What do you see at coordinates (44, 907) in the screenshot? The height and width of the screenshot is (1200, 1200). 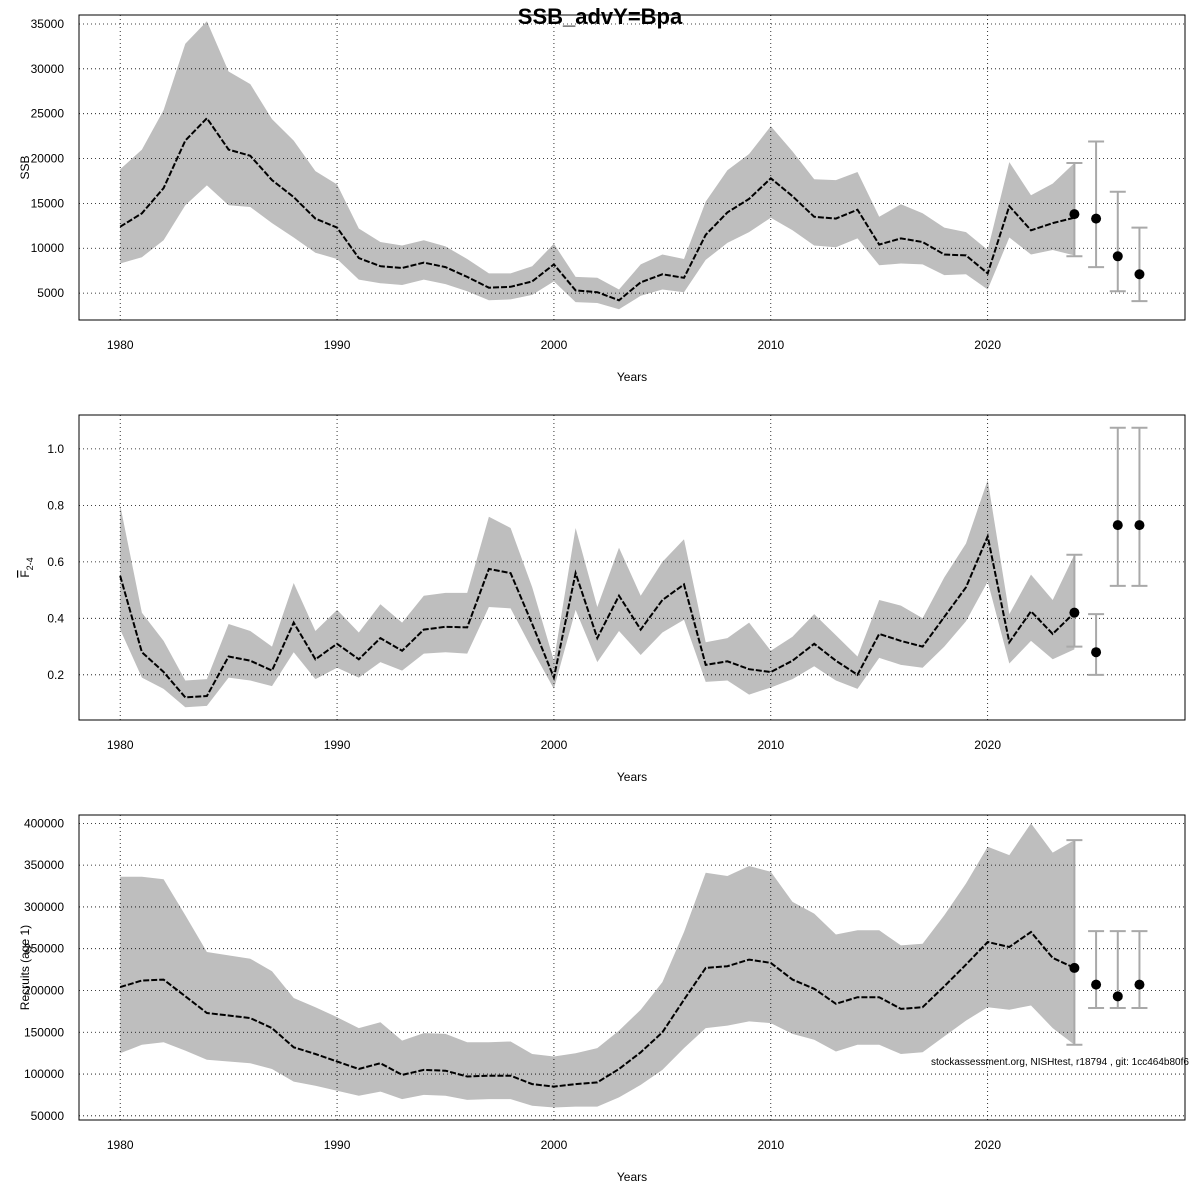 I see `y-tick-label: 300000` at bounding box center [44, 907].